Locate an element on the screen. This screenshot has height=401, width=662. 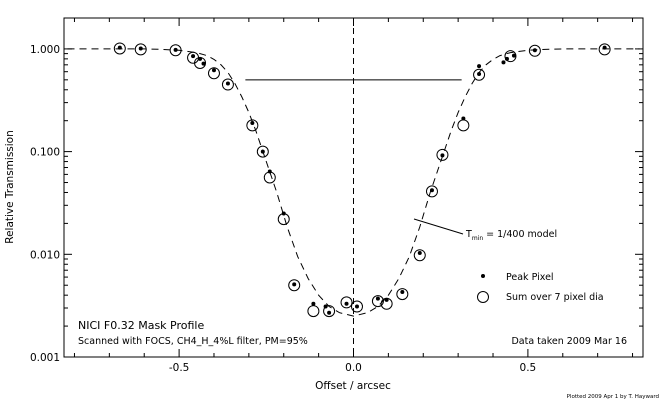
model-annotation-pointer is located at coordinates (438, 226).